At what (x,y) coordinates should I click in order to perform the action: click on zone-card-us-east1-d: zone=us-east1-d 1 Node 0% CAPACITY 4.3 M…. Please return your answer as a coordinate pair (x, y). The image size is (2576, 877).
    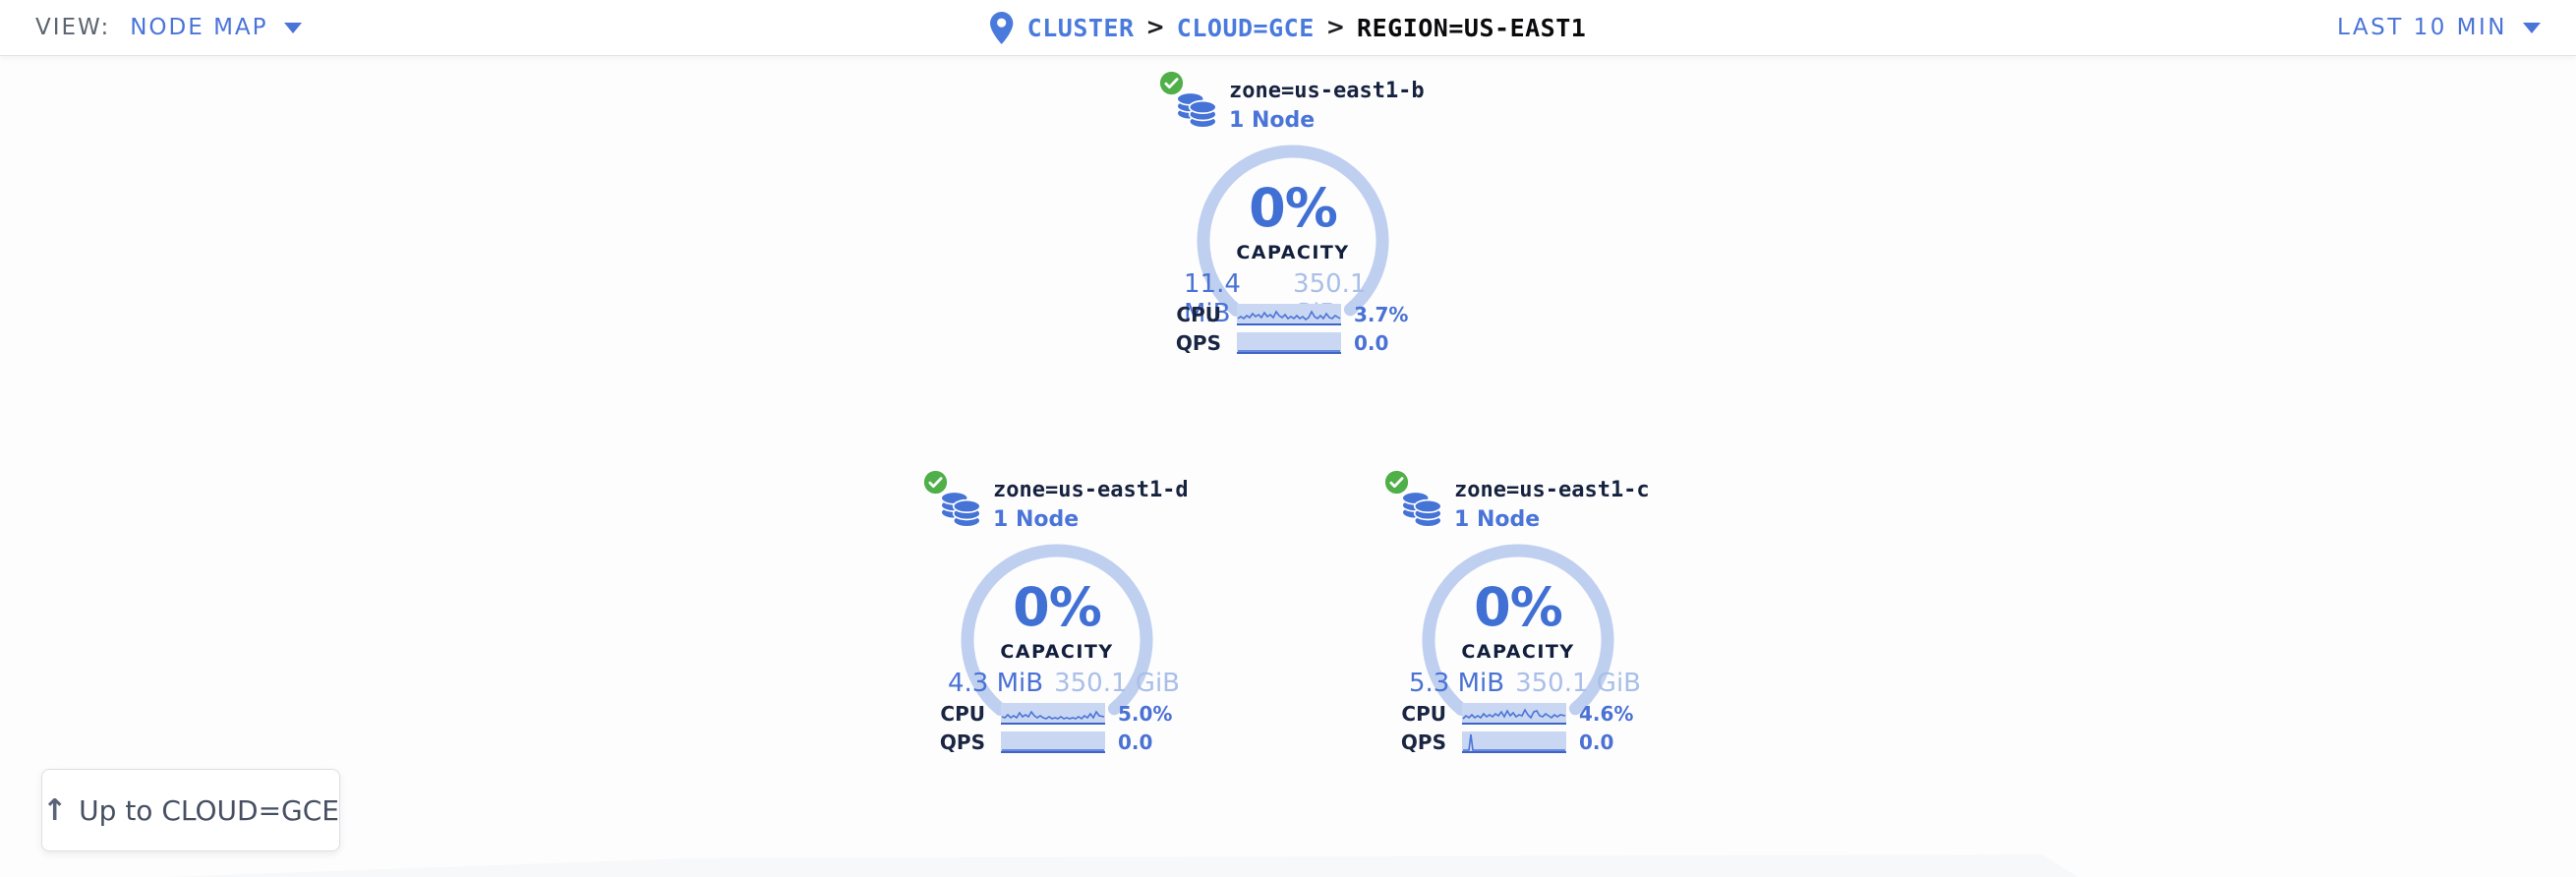
    Looking at the image, I should click on (1057, 613).